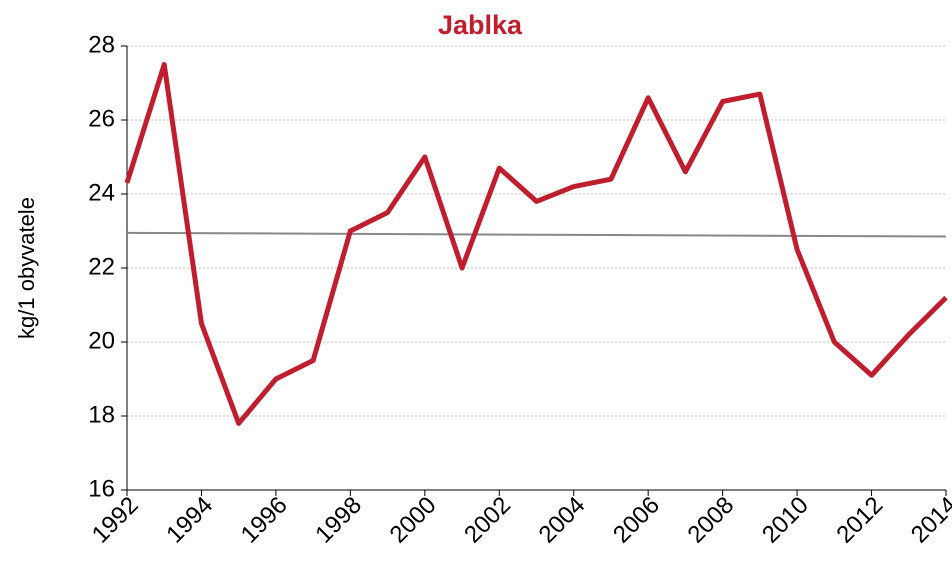 The width and height of the screenshot is (952, 566). What do you see at coordinates (785, 520) in the screenshot?
I see `x-tick-label: 2010` at bounding box center [785, 520].